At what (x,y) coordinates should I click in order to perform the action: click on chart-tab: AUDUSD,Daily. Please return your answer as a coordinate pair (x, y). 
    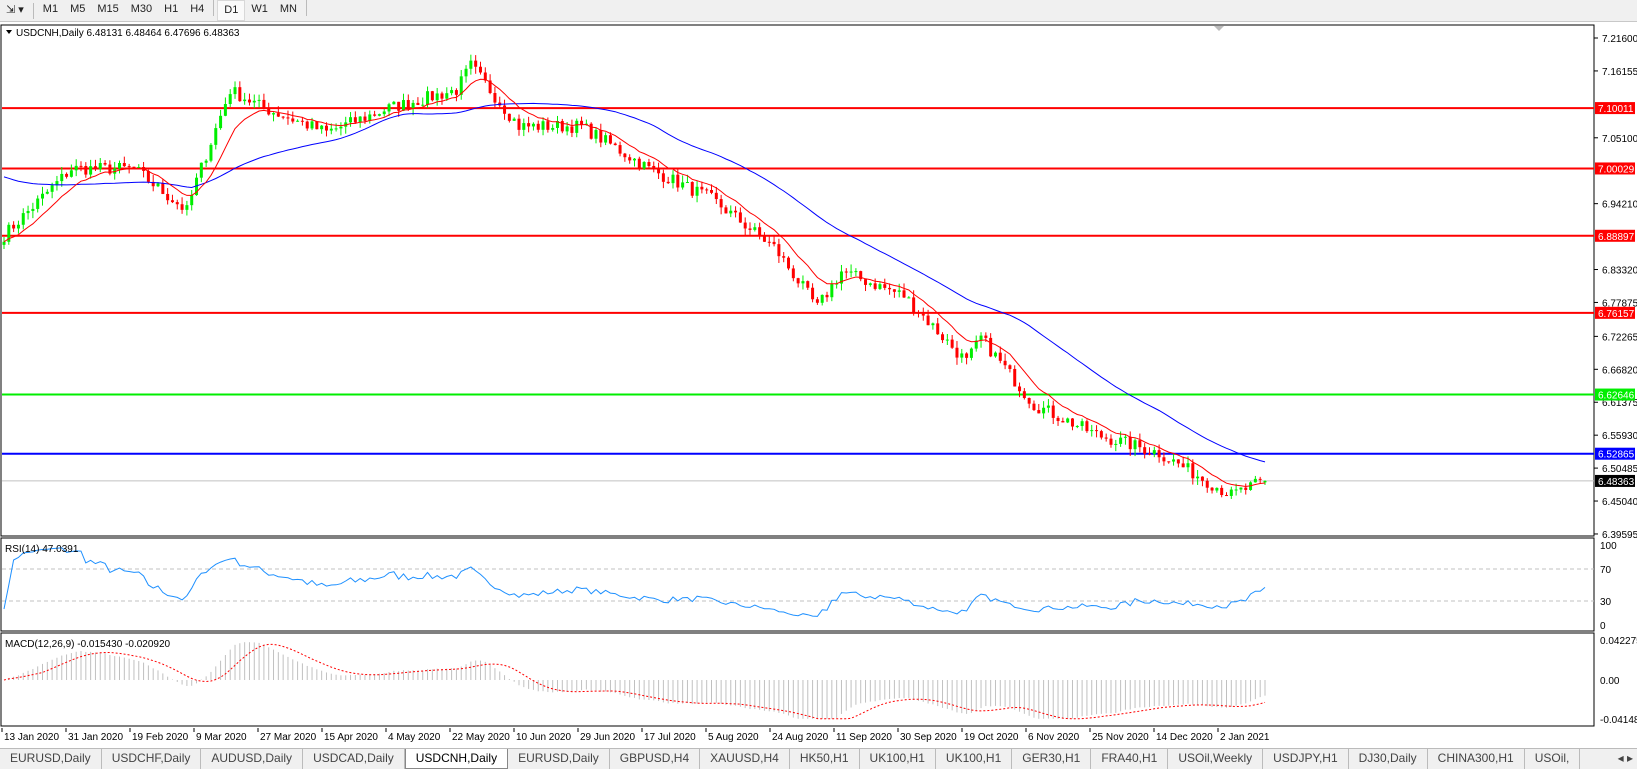
    Looking at the image, I should click on (252, 759).